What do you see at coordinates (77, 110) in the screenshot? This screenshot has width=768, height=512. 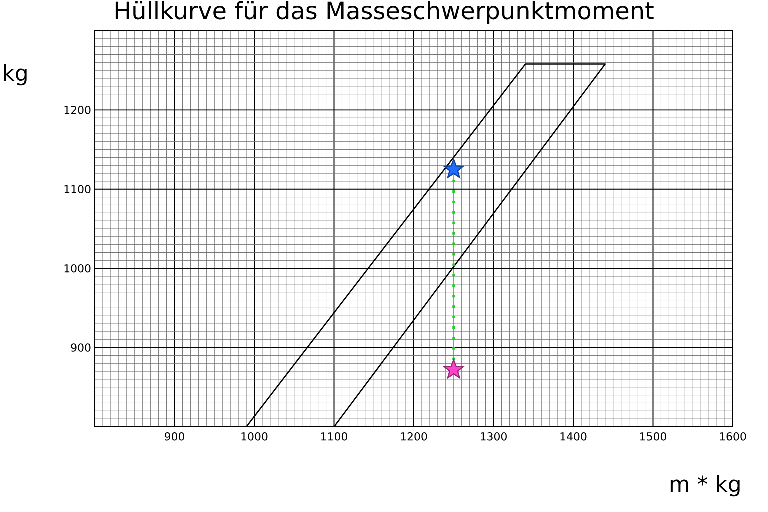 I see `y-tick-label: 1200` at bounding box center [77, 110].